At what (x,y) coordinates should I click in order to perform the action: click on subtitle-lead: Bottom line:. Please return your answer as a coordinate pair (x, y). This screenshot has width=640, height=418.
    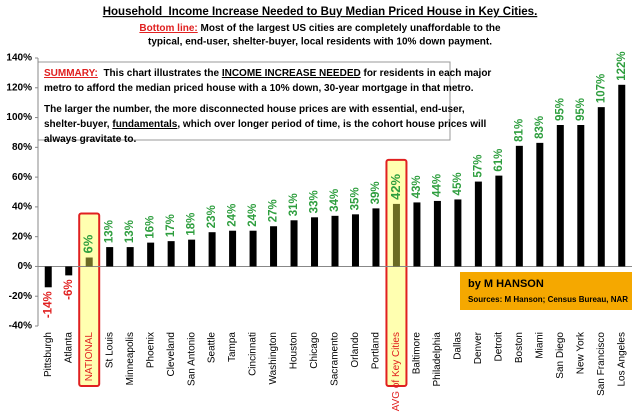
    Looking at the image, I should click on (168, 28).